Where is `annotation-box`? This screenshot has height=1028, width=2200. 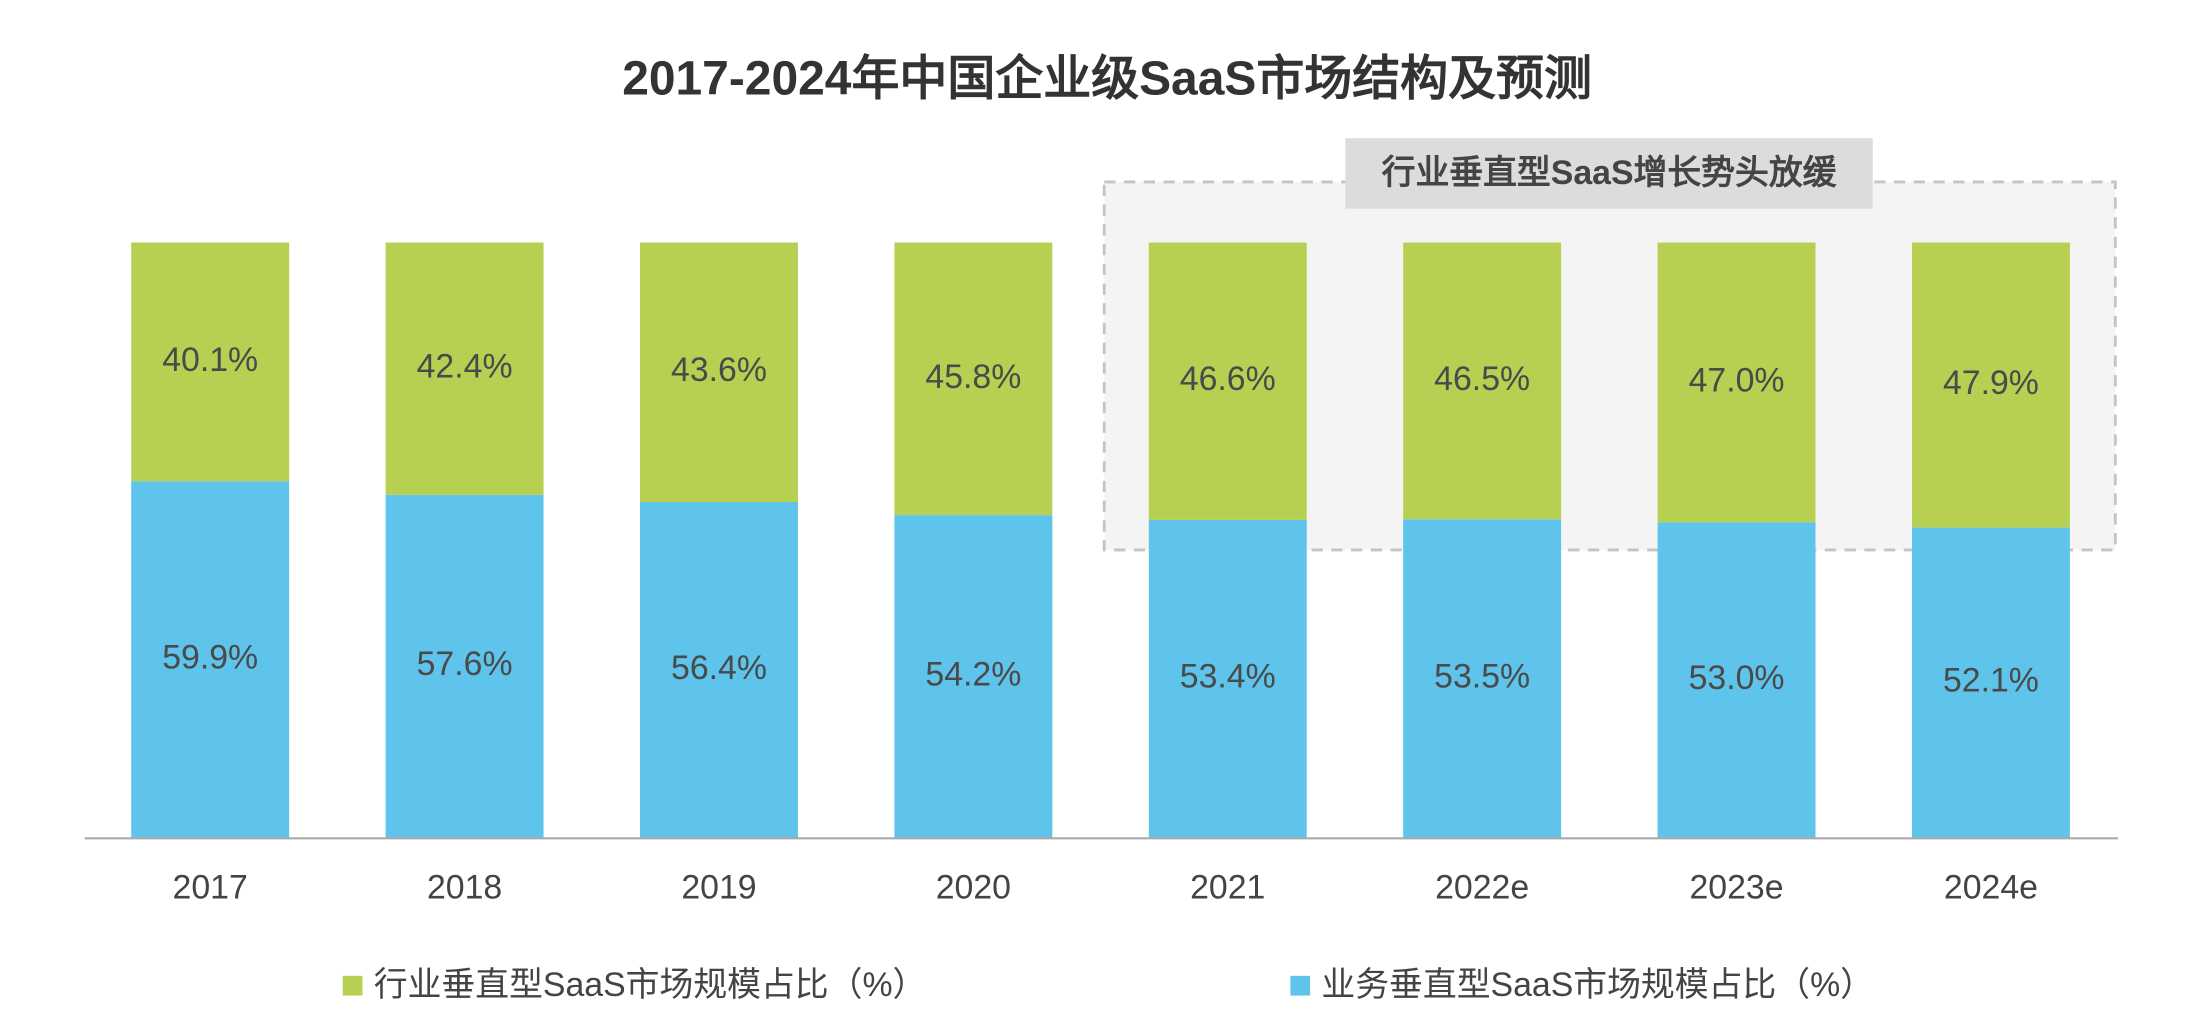
annotation-box is located at coordinates (1609, 173).